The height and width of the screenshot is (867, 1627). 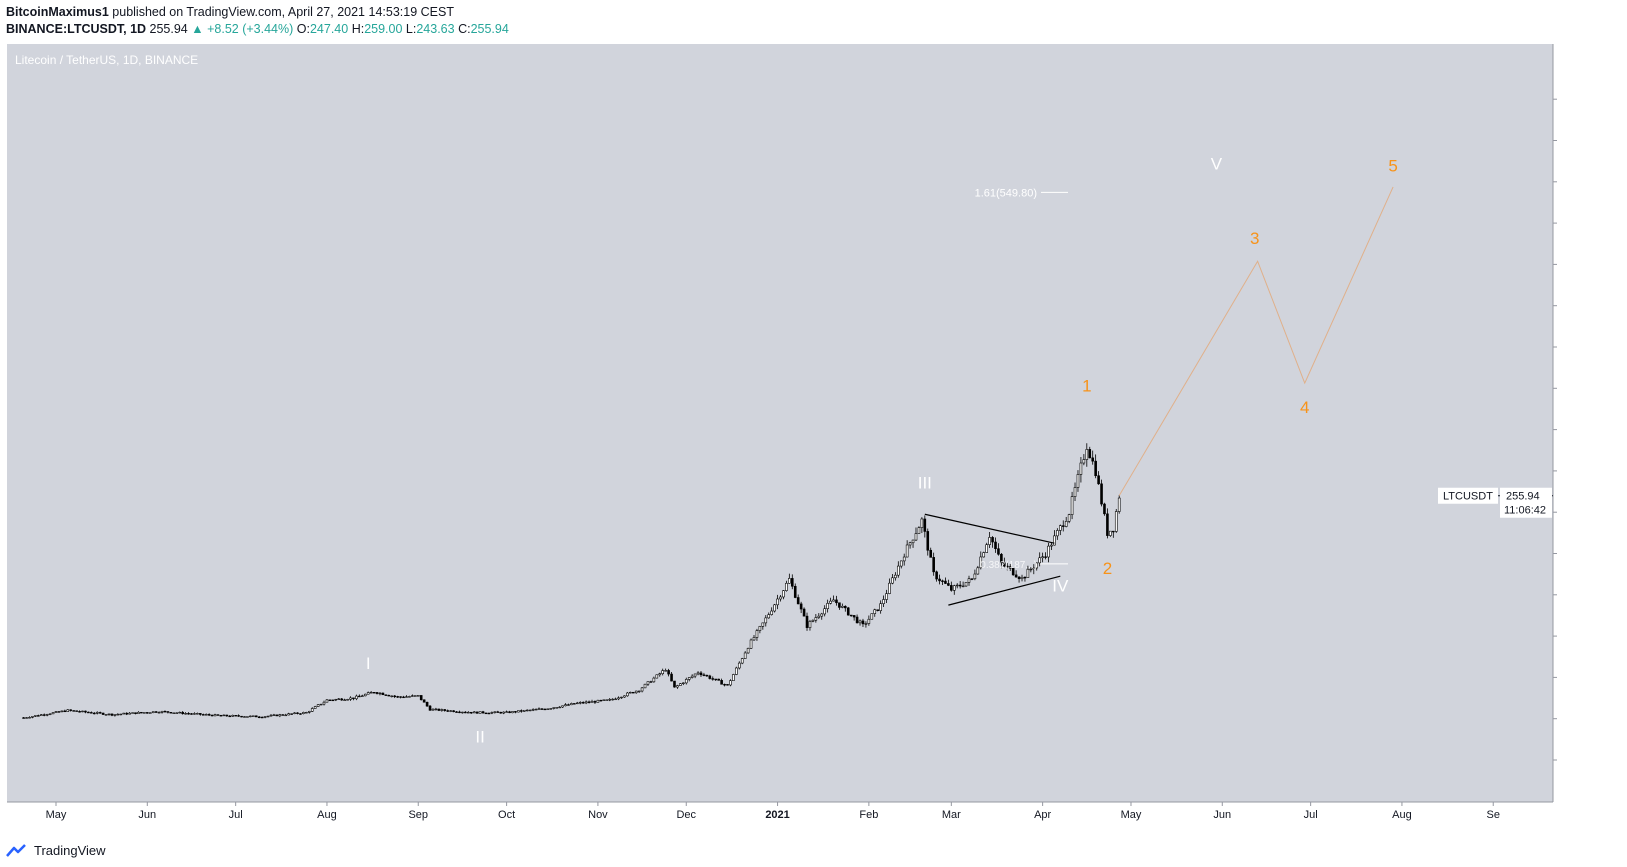 I want to click on time-tick-label: Sep, so click(x=418, y=815).